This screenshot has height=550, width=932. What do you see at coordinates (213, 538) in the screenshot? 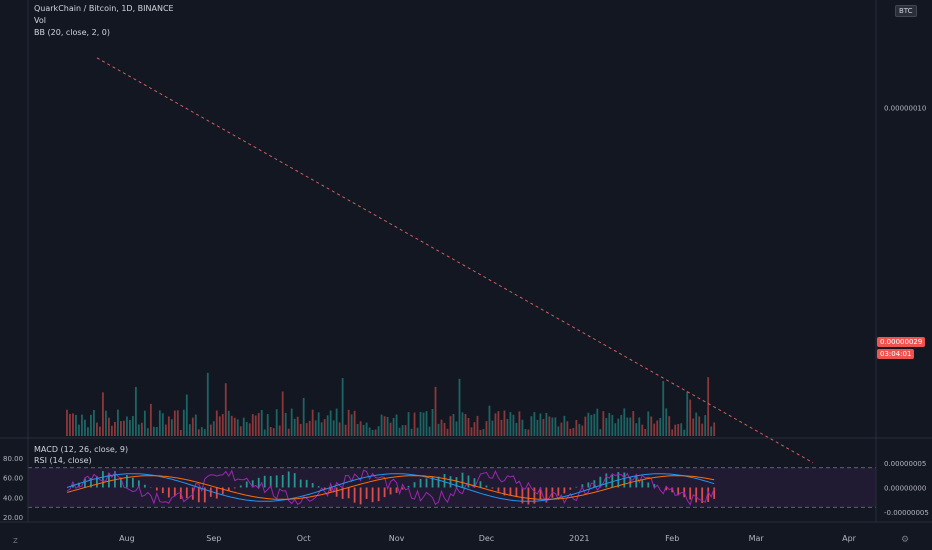
I see `time-axis-tick: Sep` at bounding box center [213, 538].